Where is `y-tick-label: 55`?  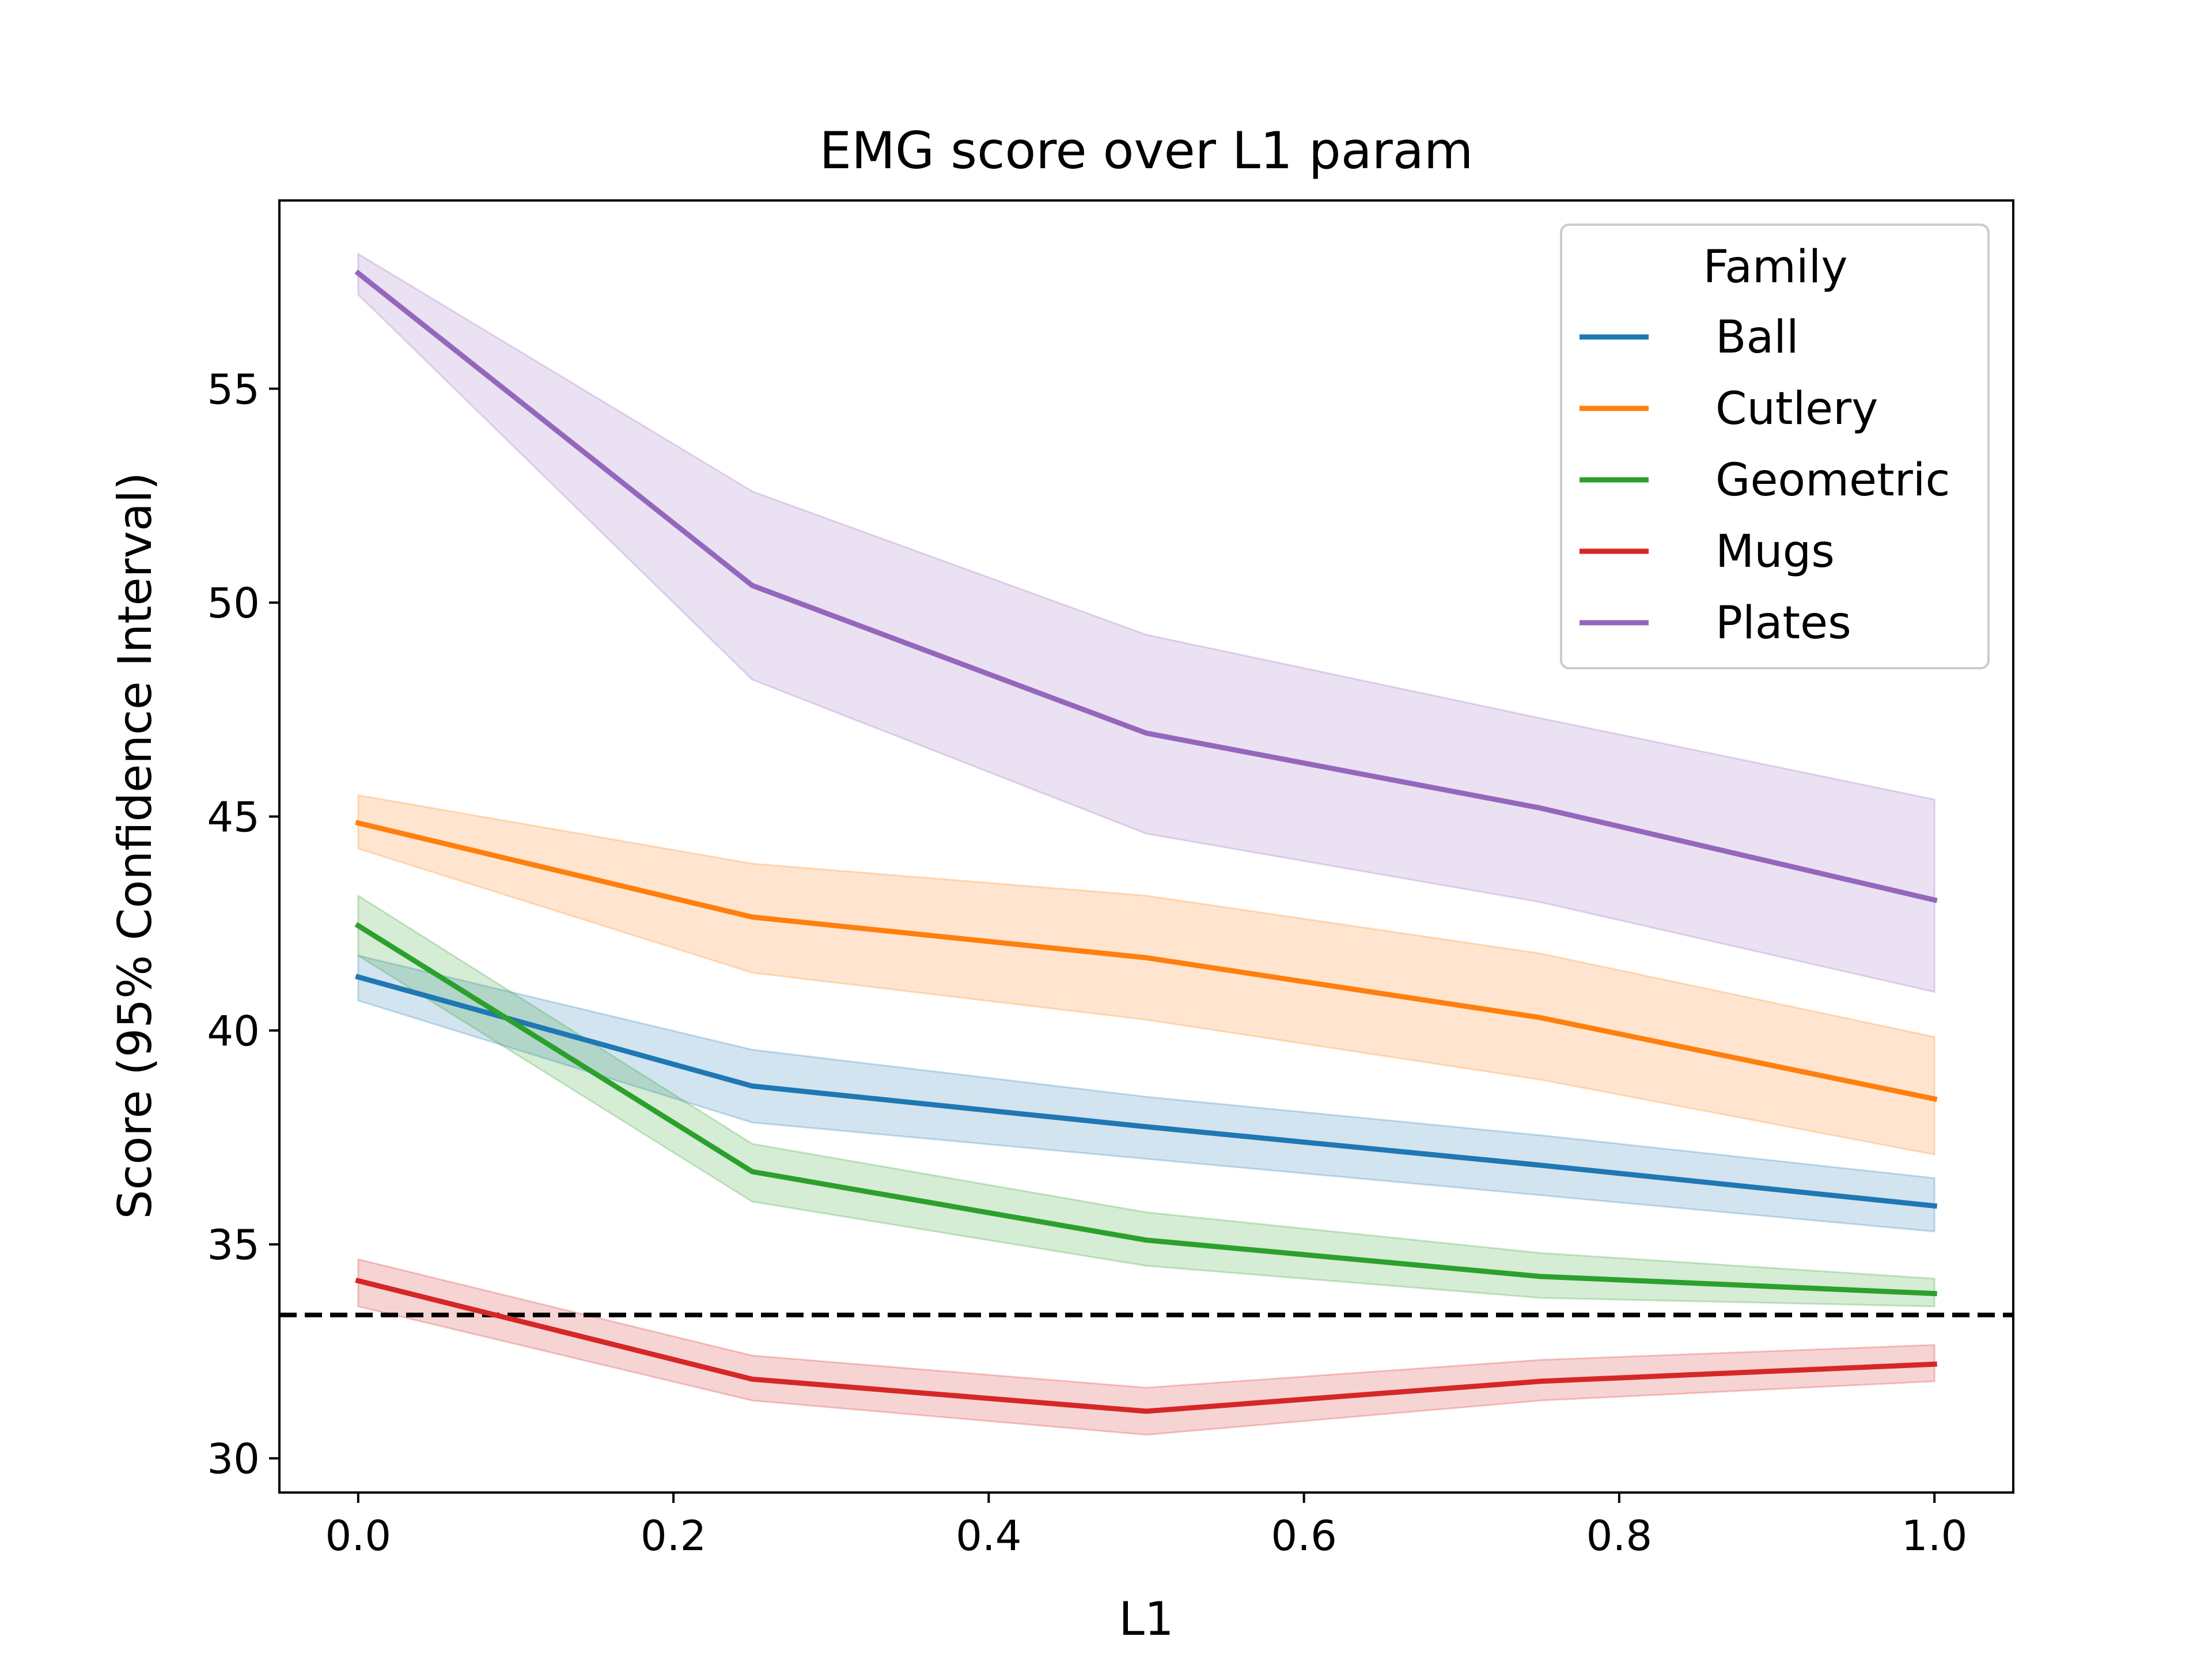
y-tick-label: 55 is located at coordinates (233, 389).